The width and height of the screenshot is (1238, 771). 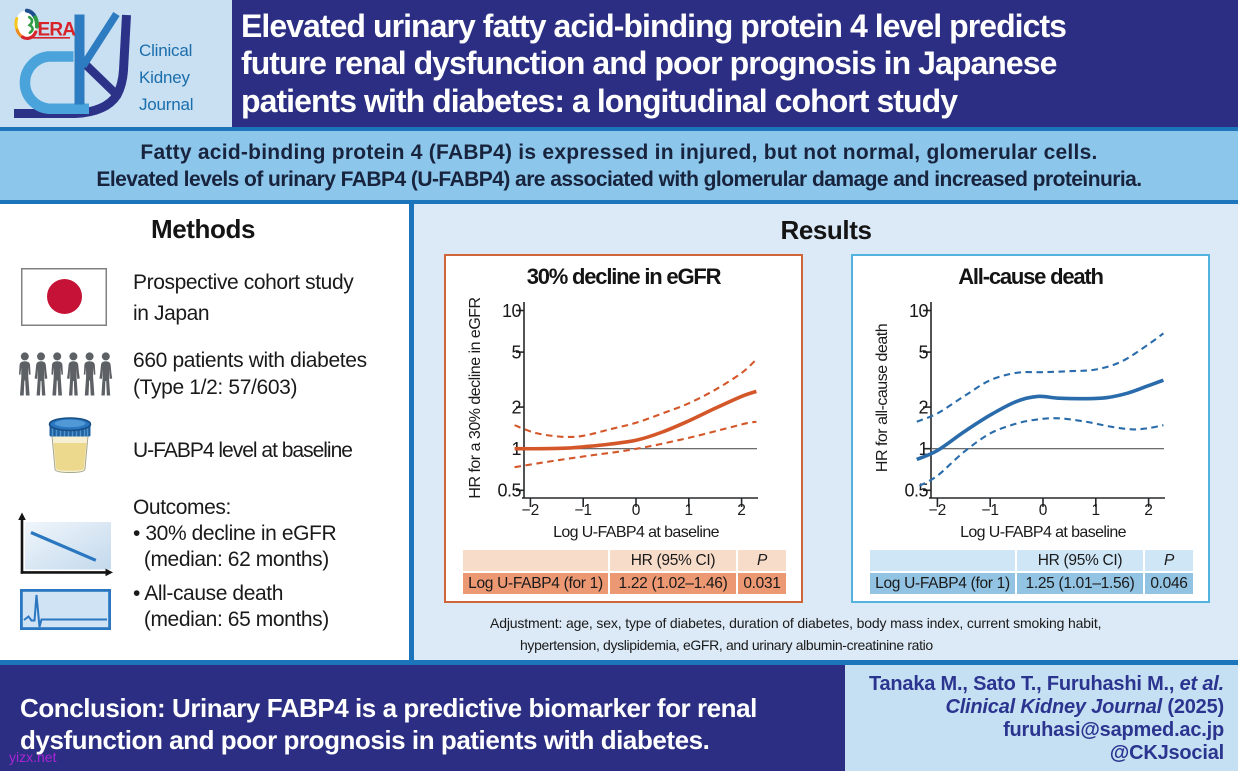 What do you see at coordinates (475, 397) in the screenshot?
I see `svg-text: HR for a 30% decline in eGFR` at bounding box center [475, 397].